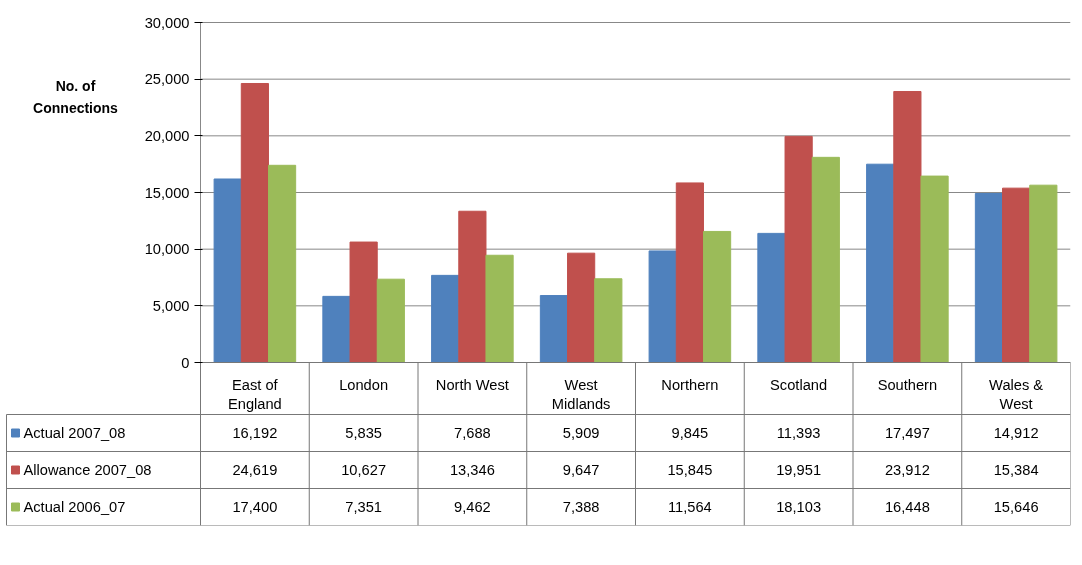  Describe the element at coordinates (581, 433) in the screenshot. I see `data-label: 5,909` at that location.